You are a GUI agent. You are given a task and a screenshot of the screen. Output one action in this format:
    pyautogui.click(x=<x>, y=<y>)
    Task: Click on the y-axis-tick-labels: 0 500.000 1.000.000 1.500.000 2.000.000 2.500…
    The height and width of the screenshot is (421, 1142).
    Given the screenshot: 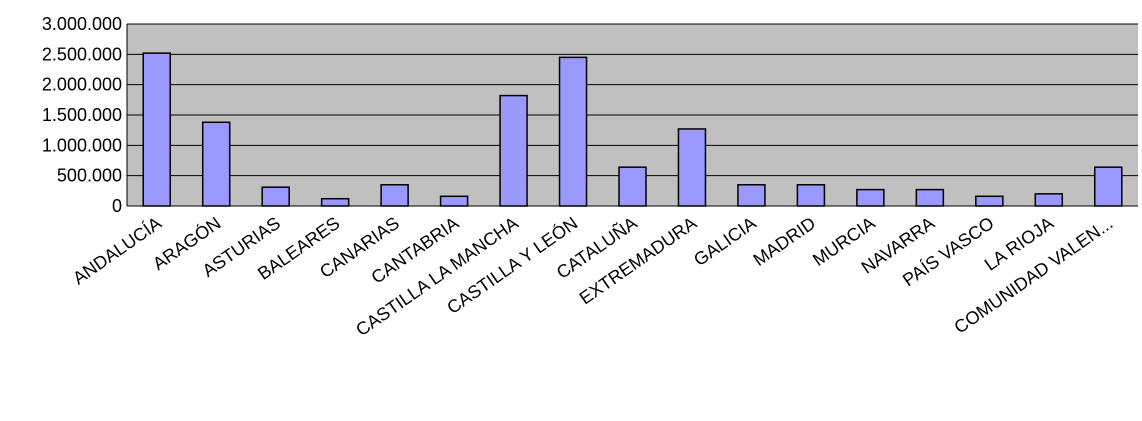 What is the action you would take?
    pyautogui.click(x=82, y=115)
    